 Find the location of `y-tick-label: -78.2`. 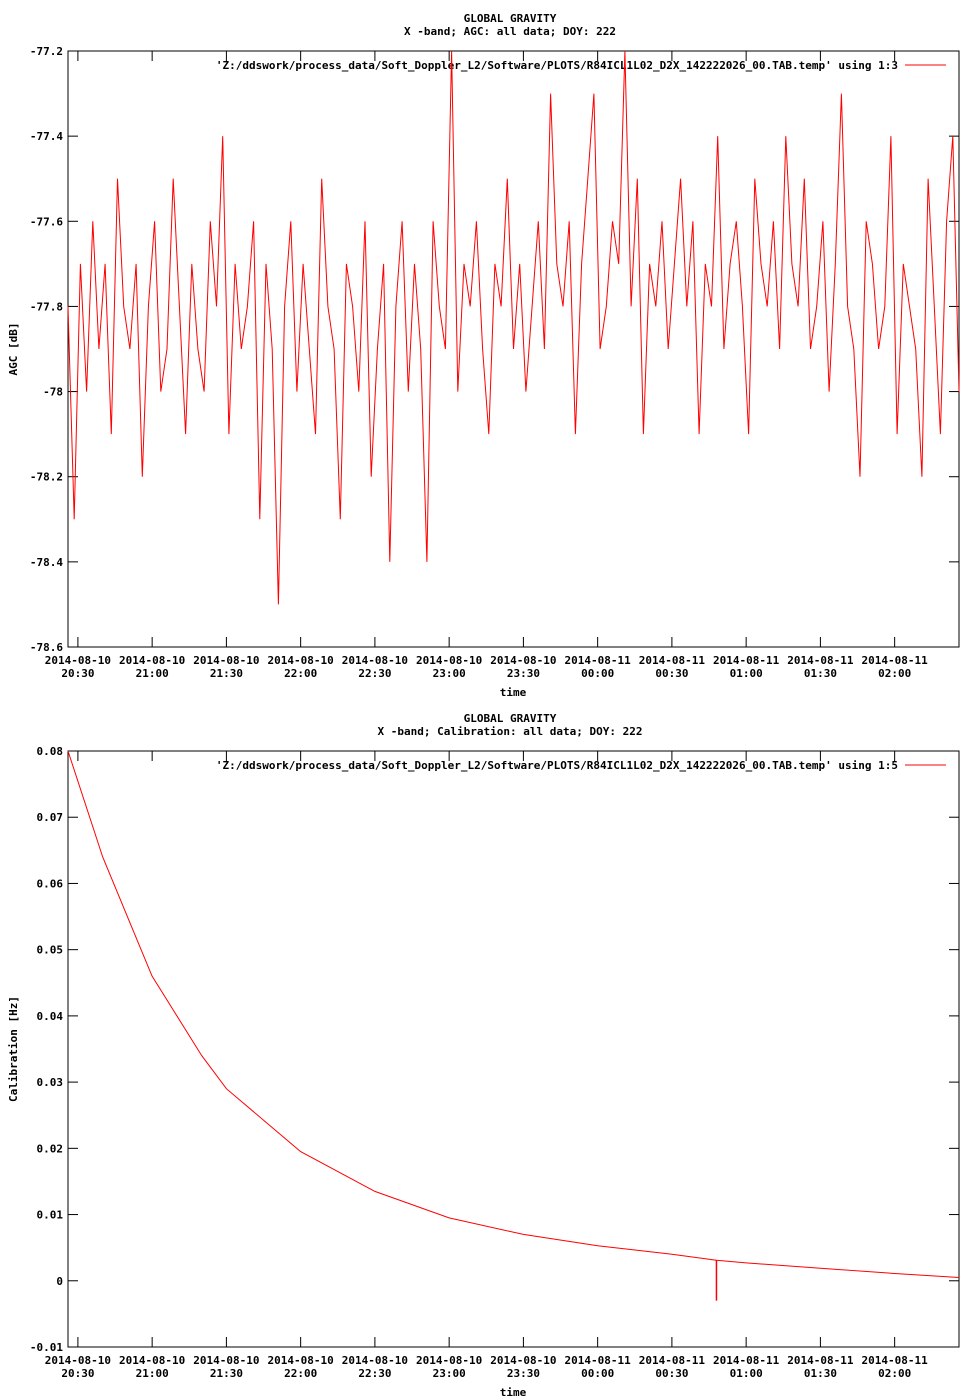

y-tick-label: -78.2 is located at coordinates (46, 477).